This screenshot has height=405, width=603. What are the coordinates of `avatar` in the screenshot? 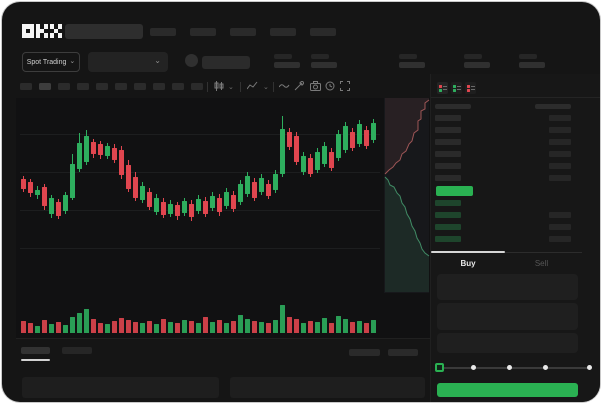 It's located at (191, 60).